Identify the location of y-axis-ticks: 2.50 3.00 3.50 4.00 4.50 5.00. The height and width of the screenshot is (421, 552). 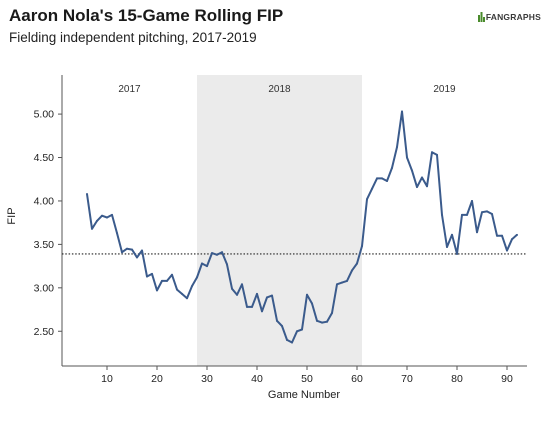
(48, 223).